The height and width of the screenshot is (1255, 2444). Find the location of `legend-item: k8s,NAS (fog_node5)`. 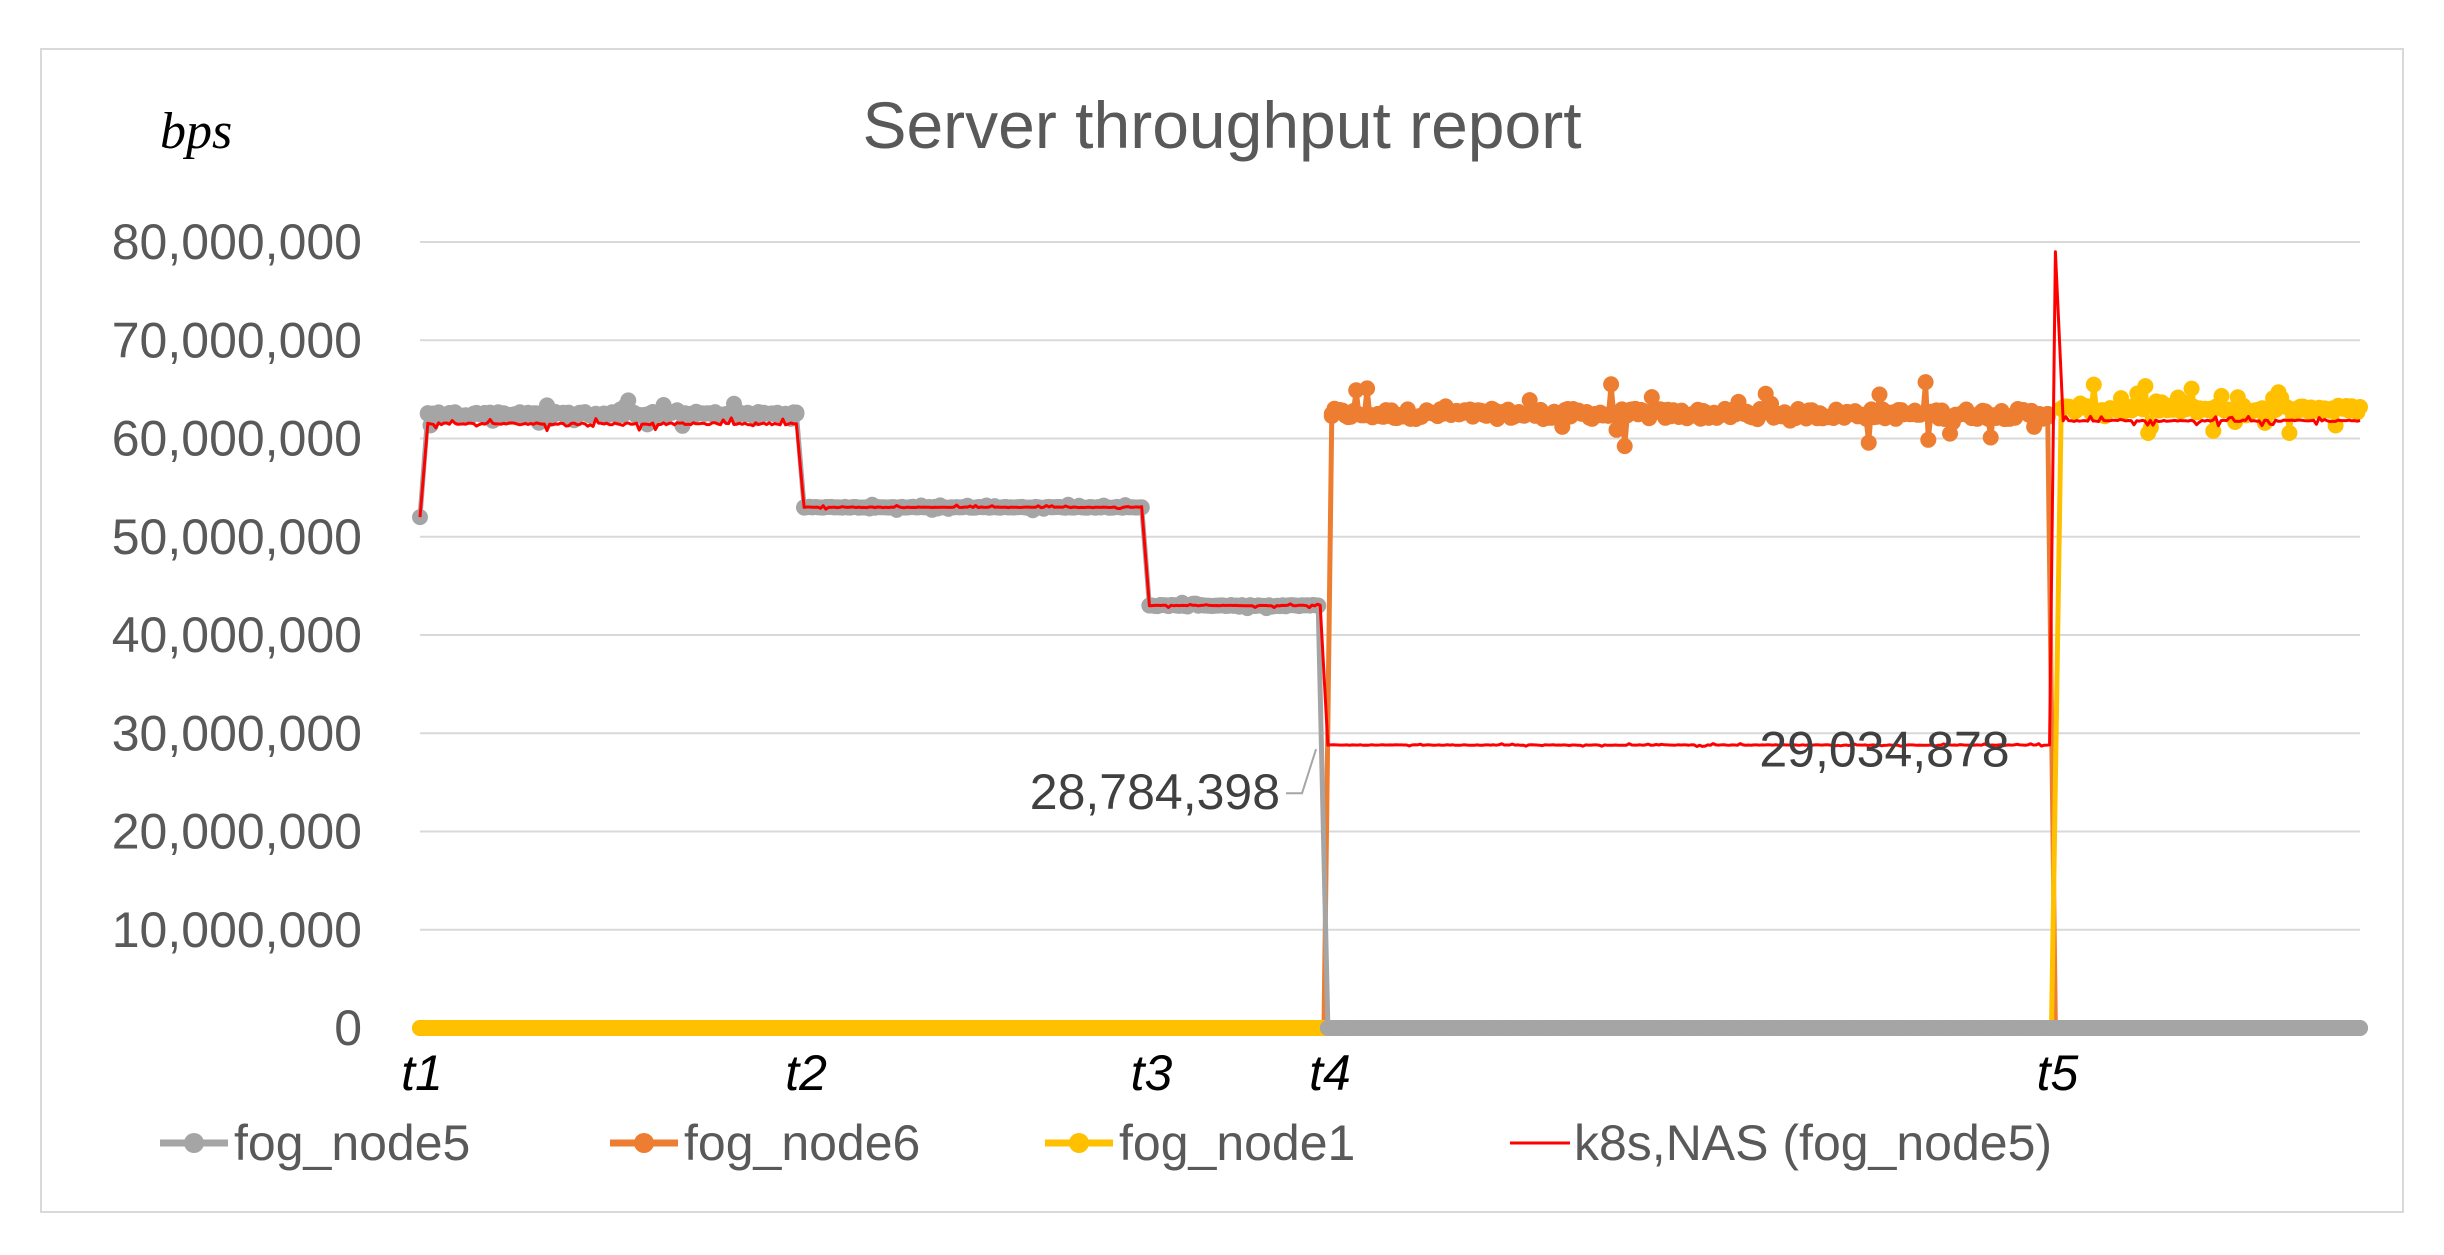

legend-item: k8s,NAS (fog_node5) is located at coordinates (1781, 1143).